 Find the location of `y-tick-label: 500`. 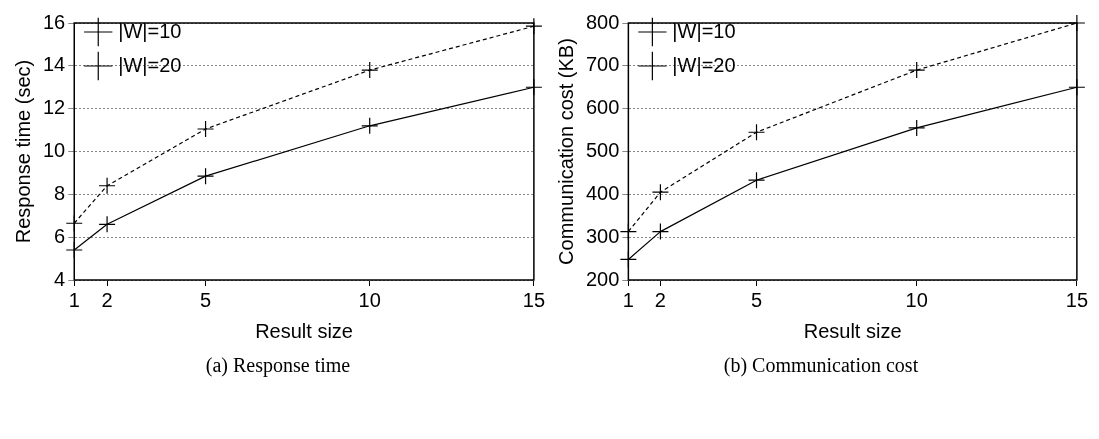

y-tick-label: 500 is located at coordinates (602, 150).